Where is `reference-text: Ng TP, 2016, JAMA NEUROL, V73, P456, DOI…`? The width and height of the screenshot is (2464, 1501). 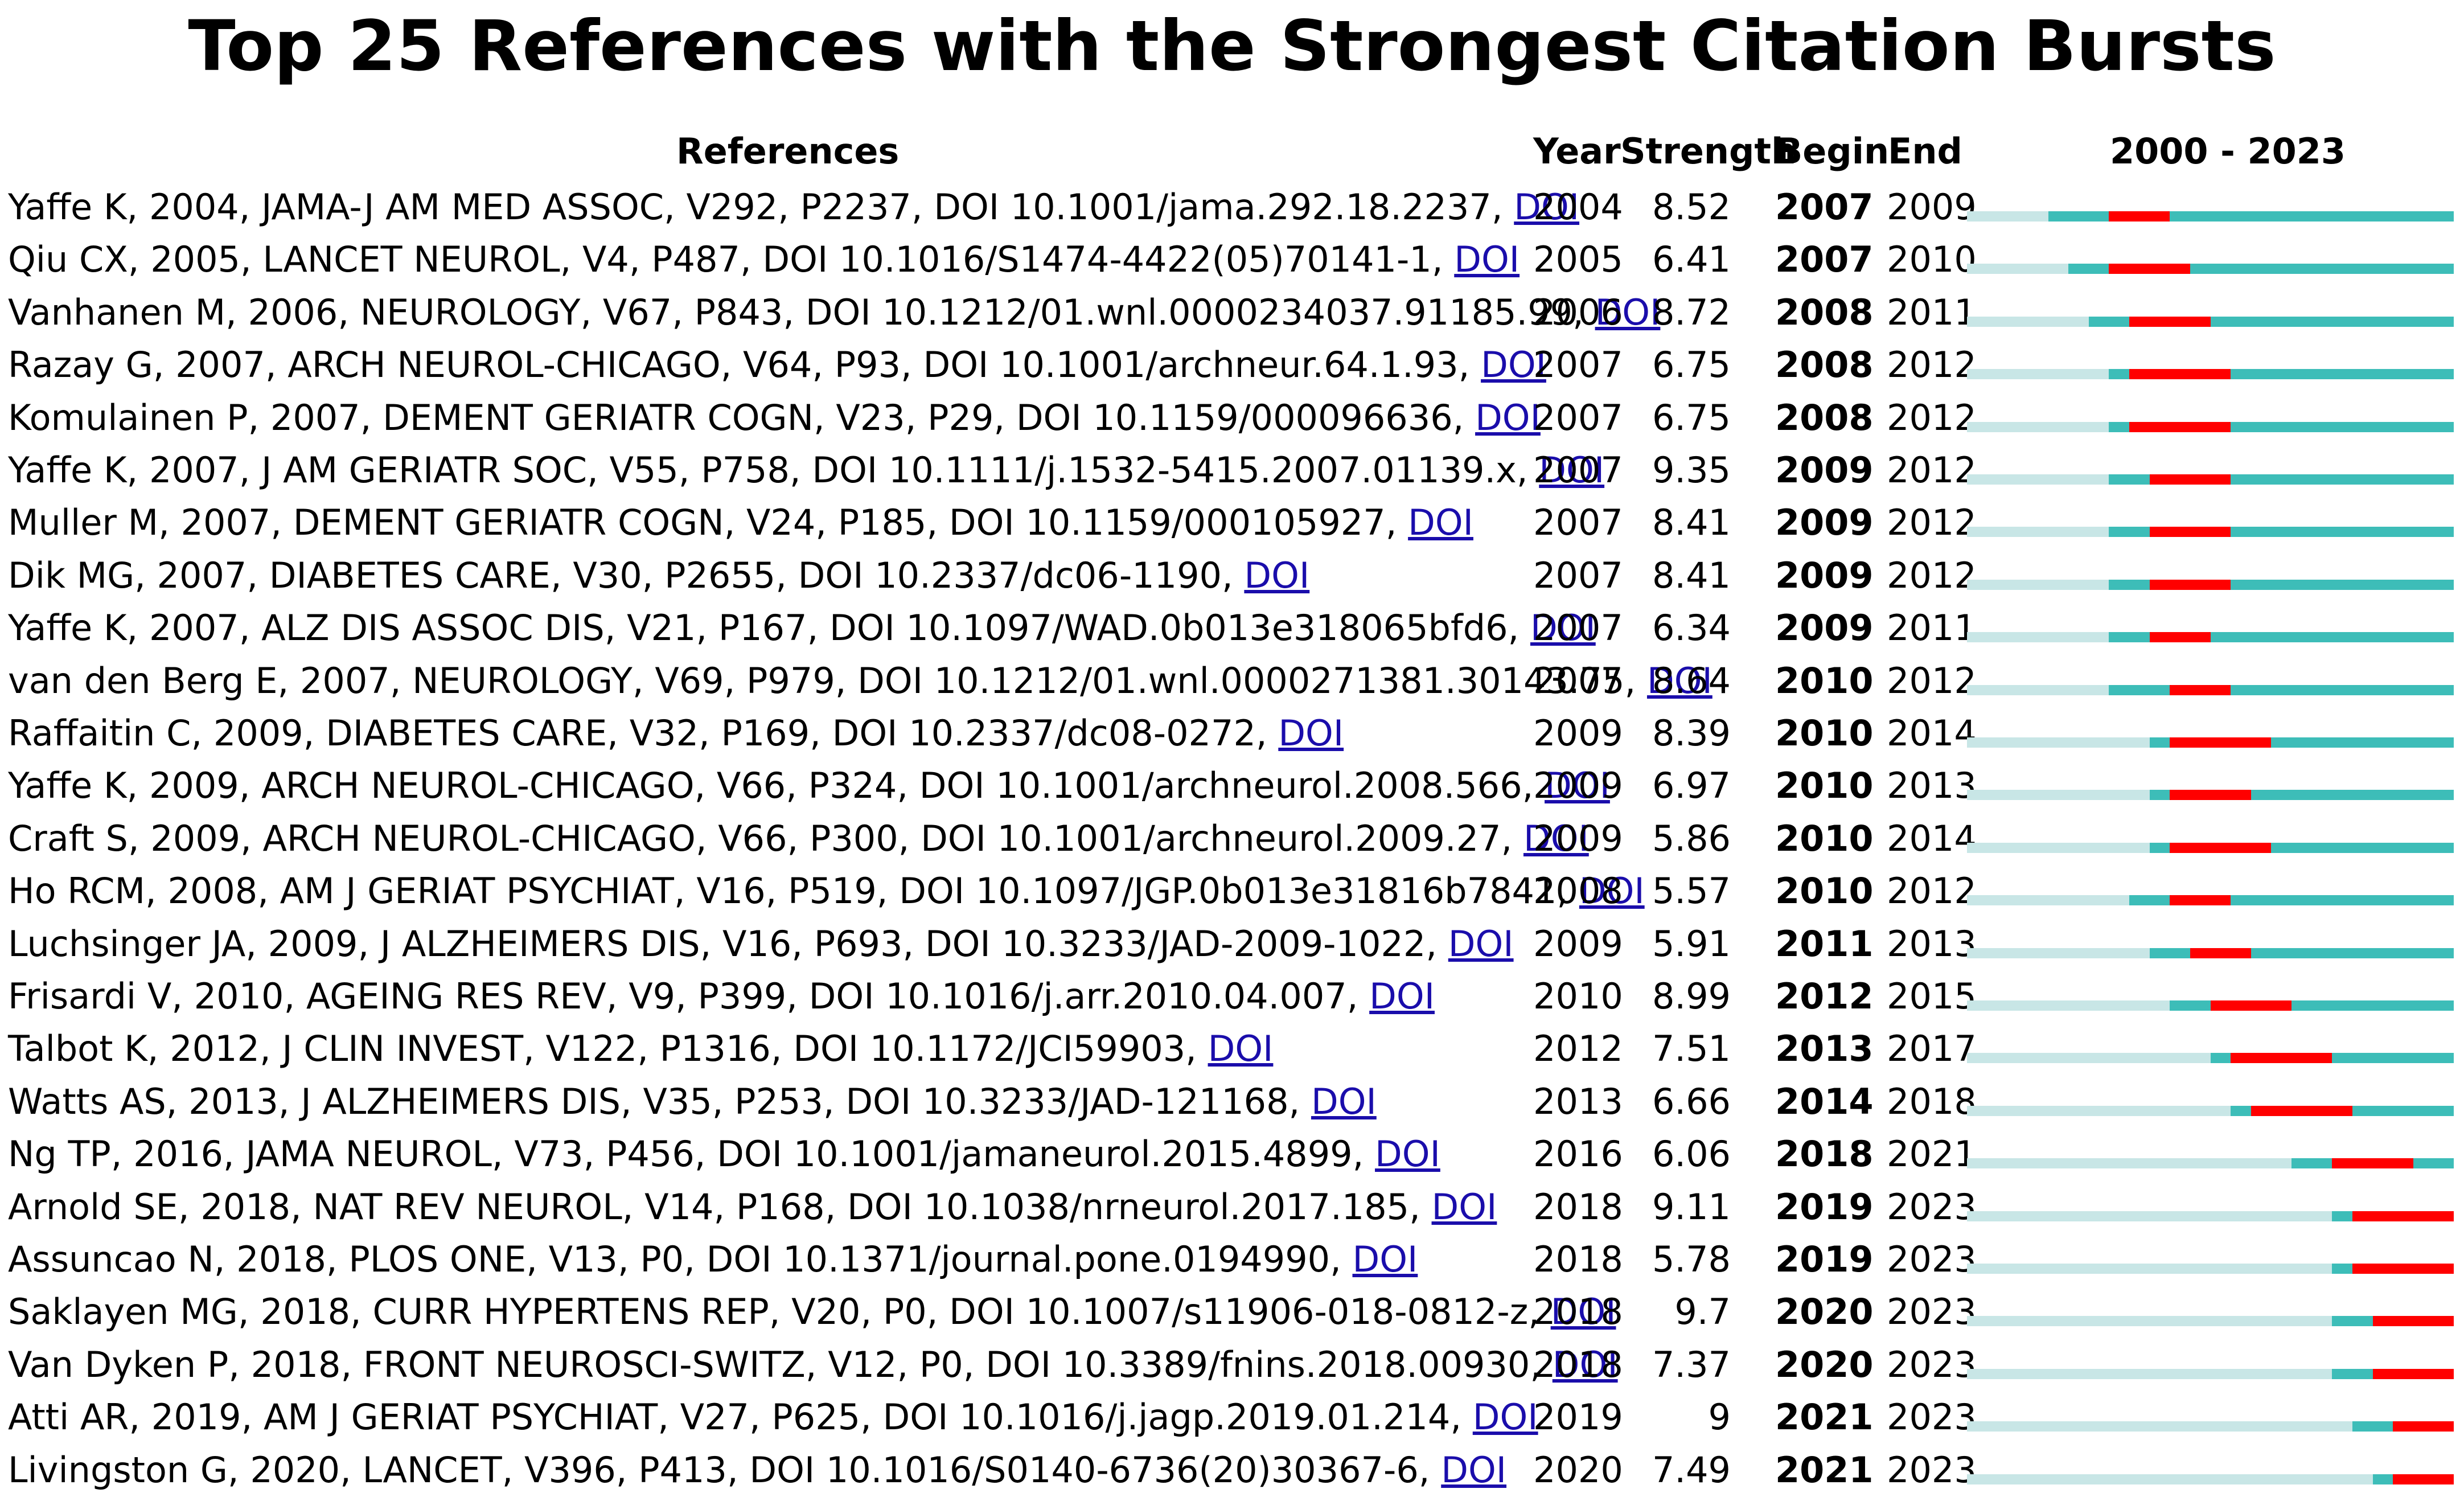
reference-text: Ng TP, 2016, JAMA NEUROL, V73, P456, DOI… is located at coordinates (724, 1154).